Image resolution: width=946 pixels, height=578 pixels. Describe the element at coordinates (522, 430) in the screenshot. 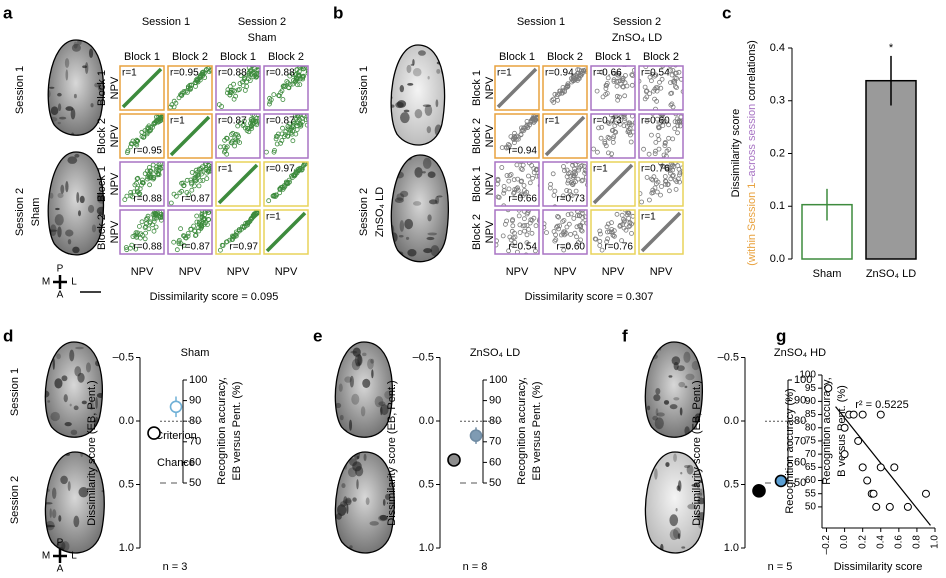

I see `y2-axis-label: Recognition accuracy,` at that location.